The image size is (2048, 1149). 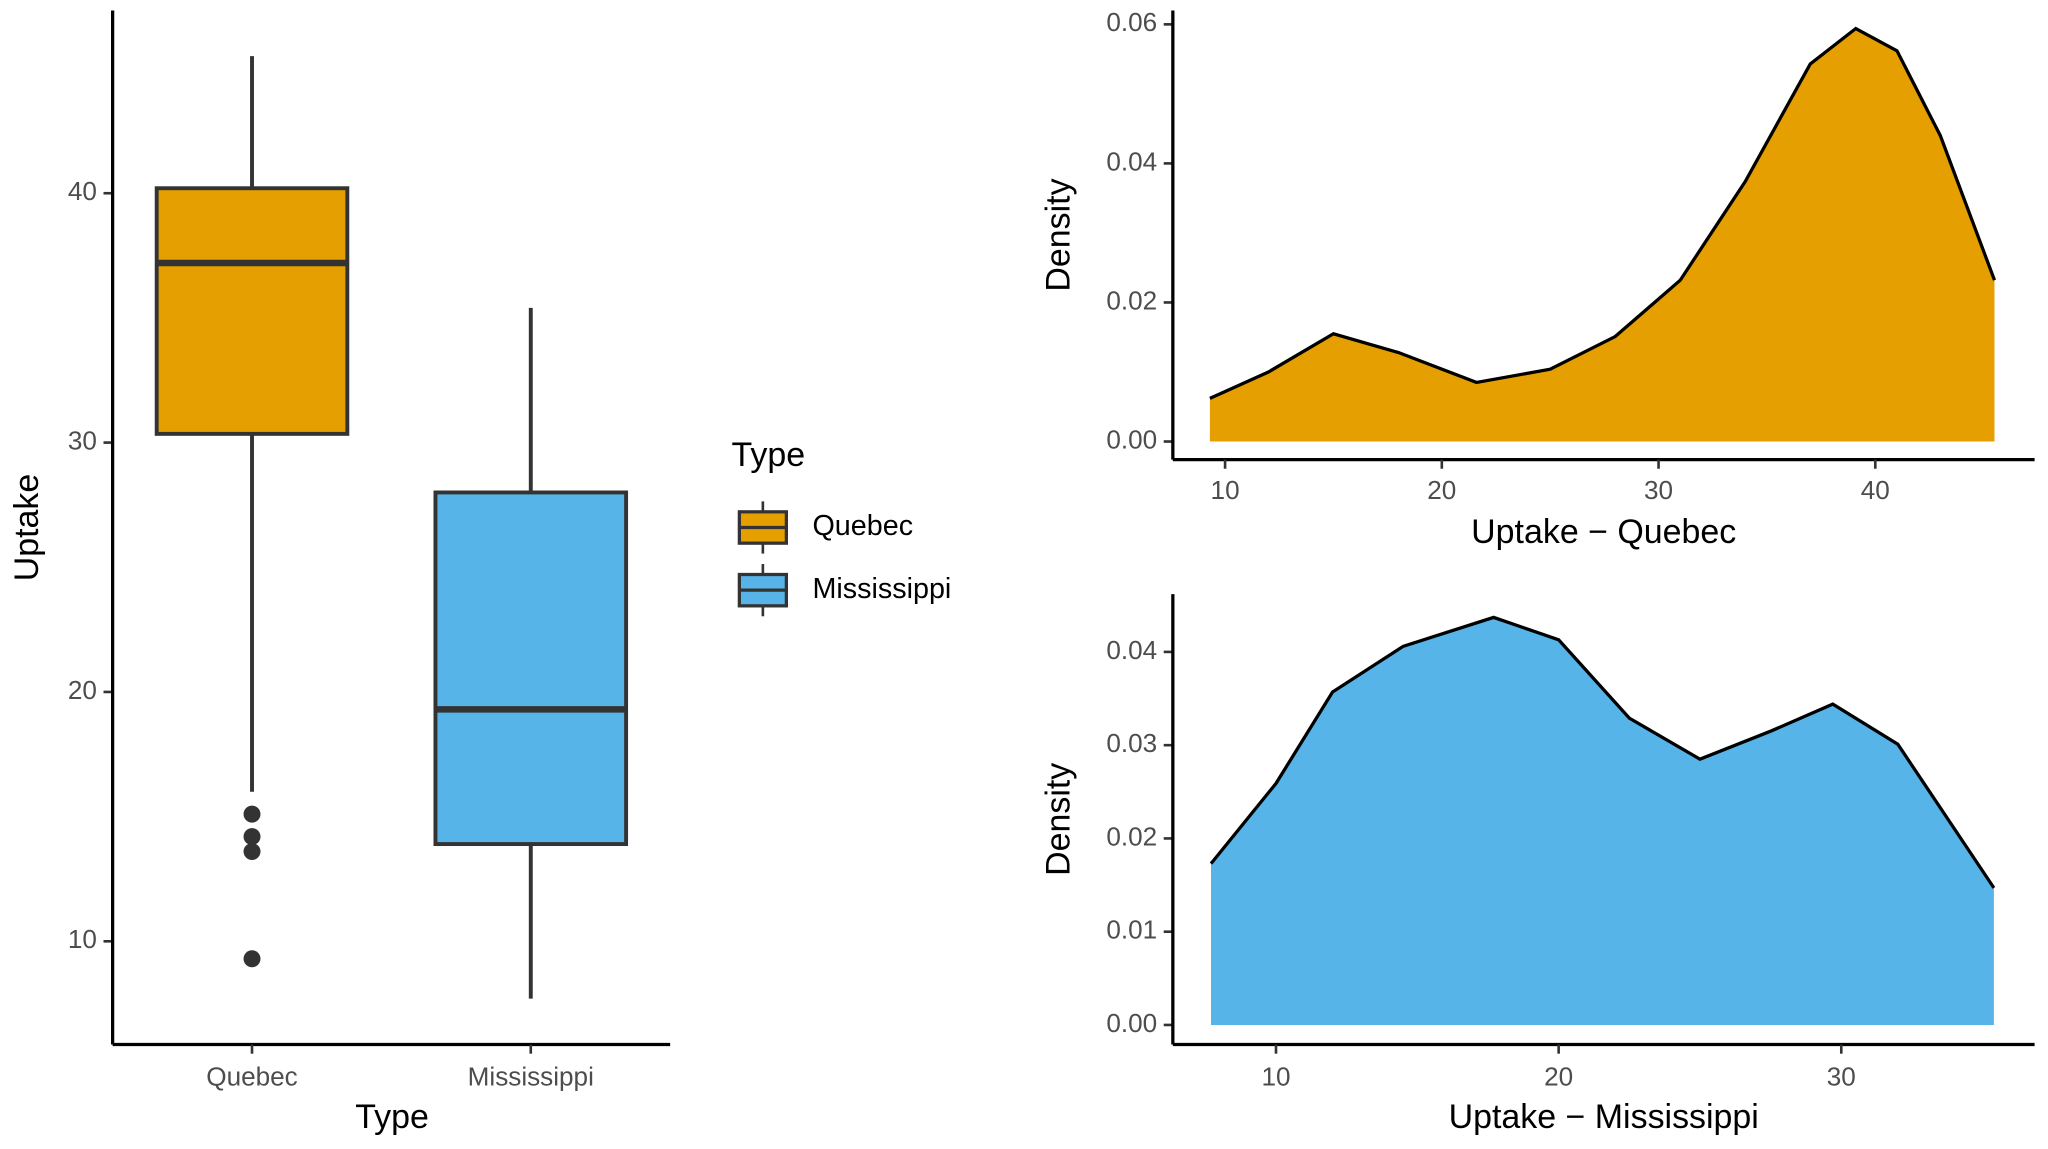 I want to click on legend-label: Quebec, so click(x=862, y=526).